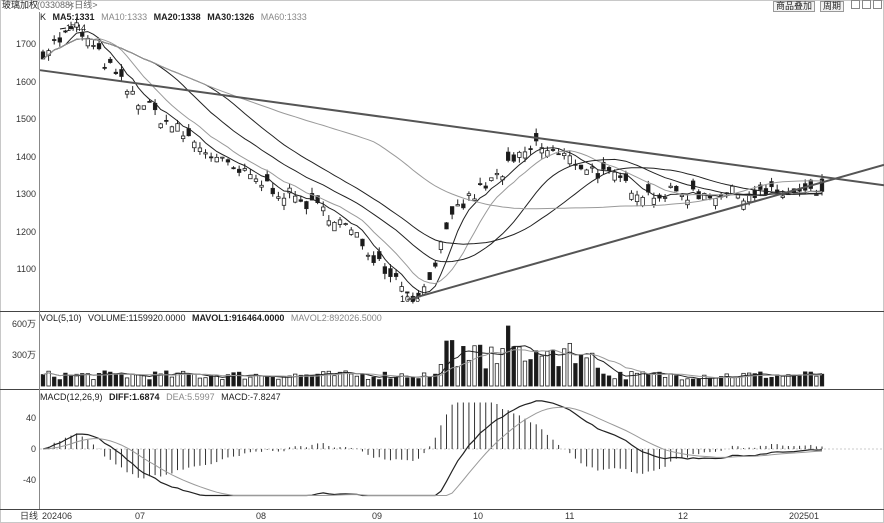 The width and height of the screenshot is (884, 523). What do you see at coordinates (26, 232) in the screenshot?
I see `price-ytick: 1200` at bounding box center [26, 232].